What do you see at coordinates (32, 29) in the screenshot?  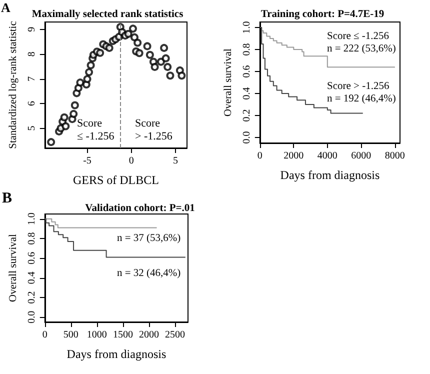 I see `y-tick-label: 9` at bounding box center [32, 29].